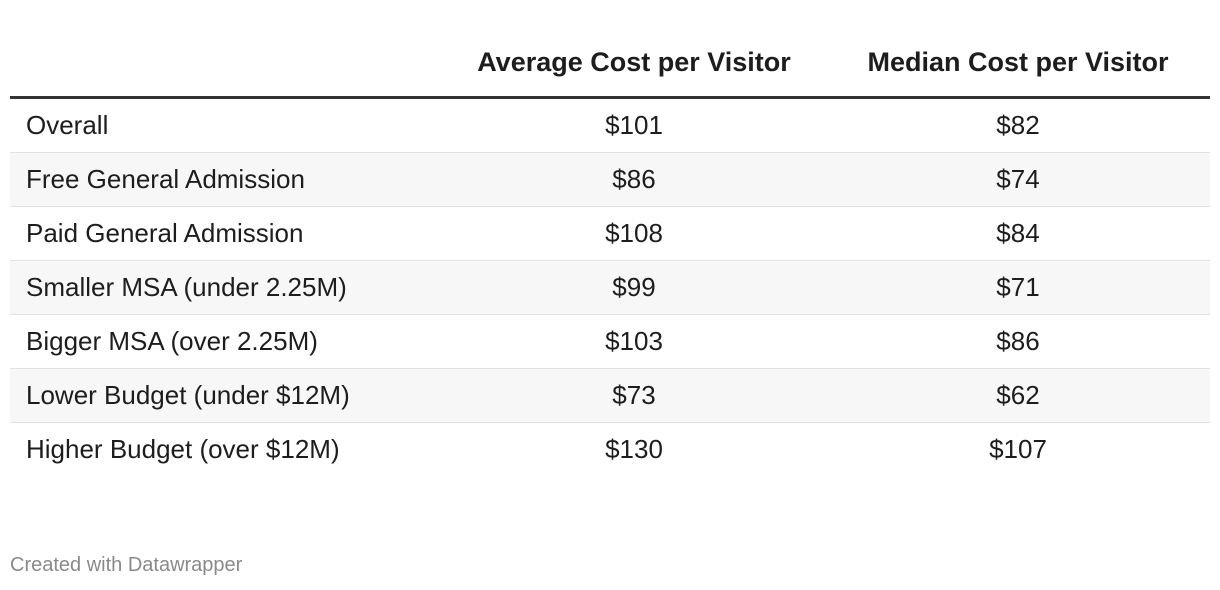  I want to click on table-row: Lower Budget (under $12M) $73 $62, so click(610, 395).